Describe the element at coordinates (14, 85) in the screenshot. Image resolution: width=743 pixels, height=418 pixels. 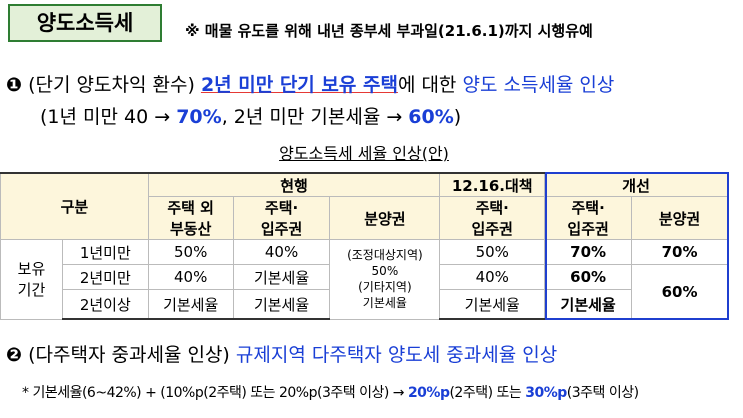
I see `bullet: ❶` at that location.